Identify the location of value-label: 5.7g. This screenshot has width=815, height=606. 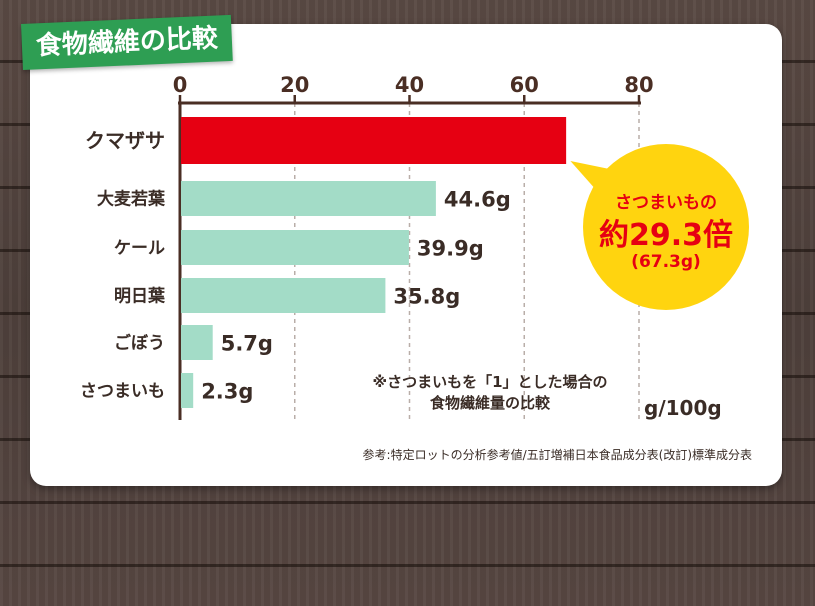
(247, 344).